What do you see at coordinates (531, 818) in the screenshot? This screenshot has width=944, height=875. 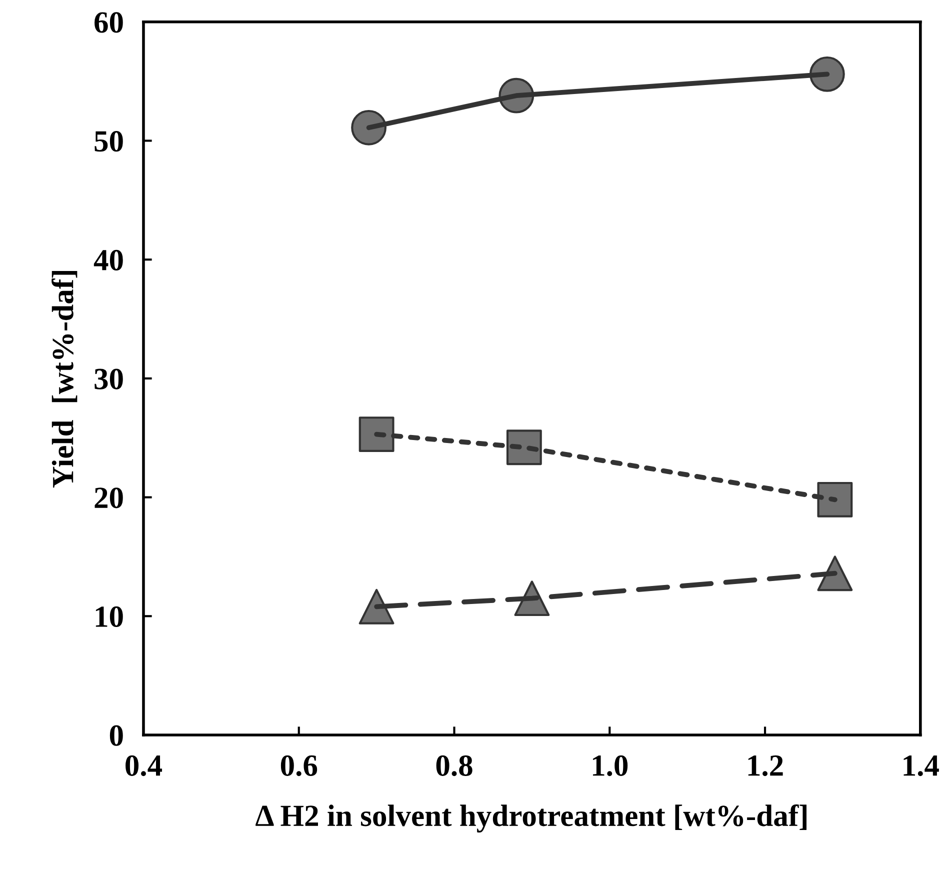 I see `x-axis-title: Δ H2 in solvent hydrotreatment [wt%-daf]` at bounding box center [531, 818].